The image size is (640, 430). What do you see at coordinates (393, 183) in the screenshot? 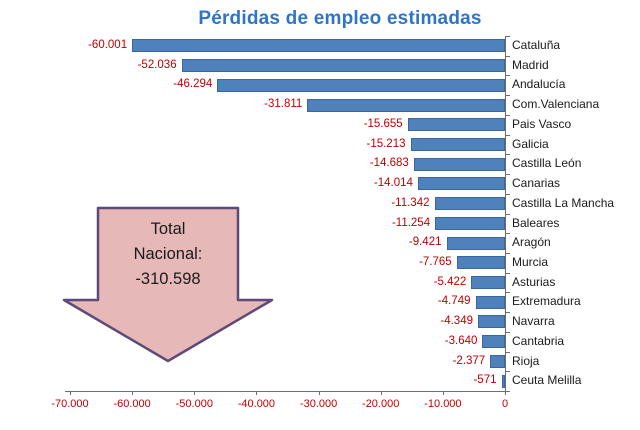
I see `value-label: -14.014` at bounding box center [393, 183].